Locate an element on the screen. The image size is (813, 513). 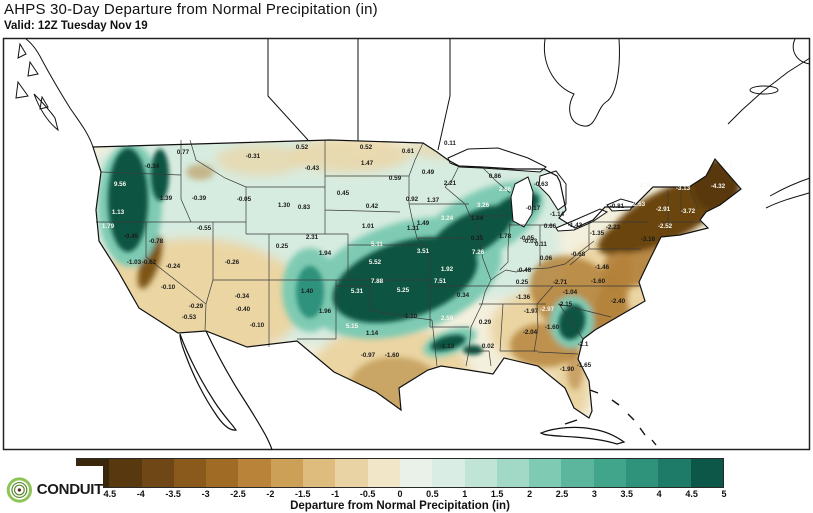
map-value-label: -2.04 is located at coordinates (530, 332).